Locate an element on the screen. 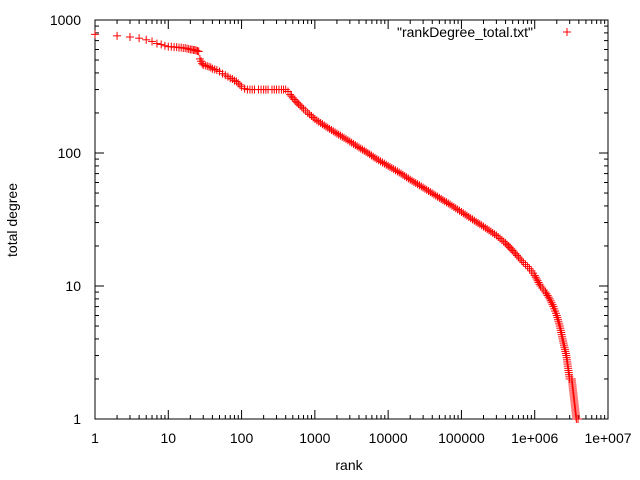 Image resolution: width=640 pixels, height=480 pixels. x-tick-label: 10 is located at coordinates (168, 438).